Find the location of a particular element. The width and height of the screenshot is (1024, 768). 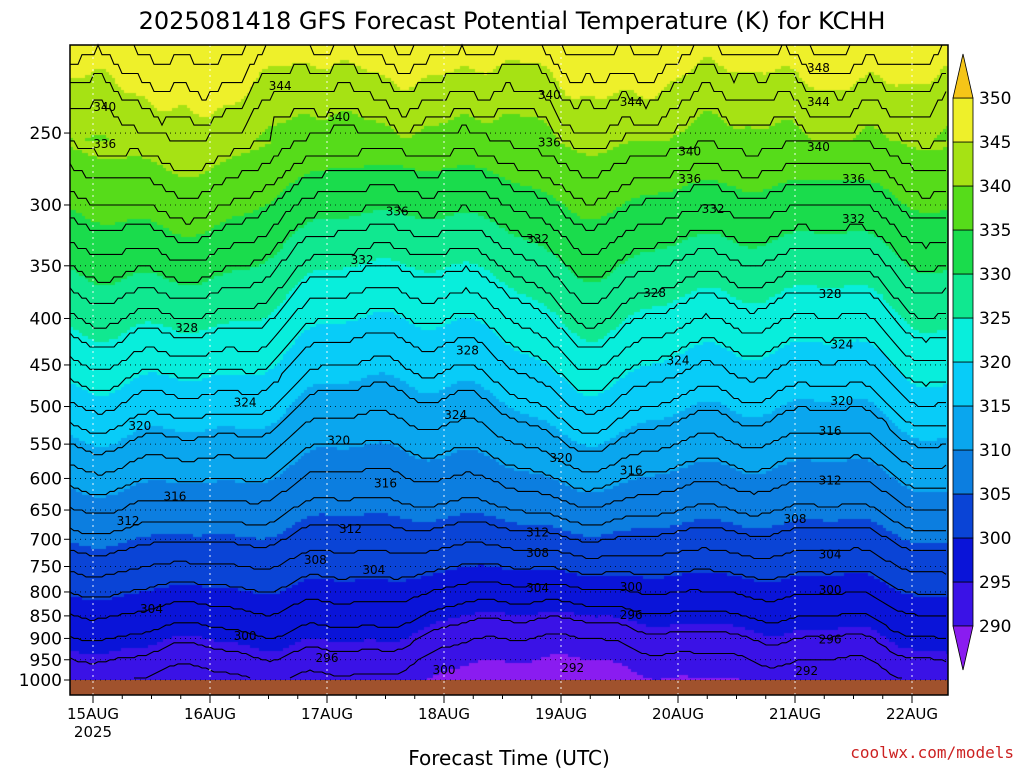

x-tick-label: 18AUG is located at coordinates (444, 714).